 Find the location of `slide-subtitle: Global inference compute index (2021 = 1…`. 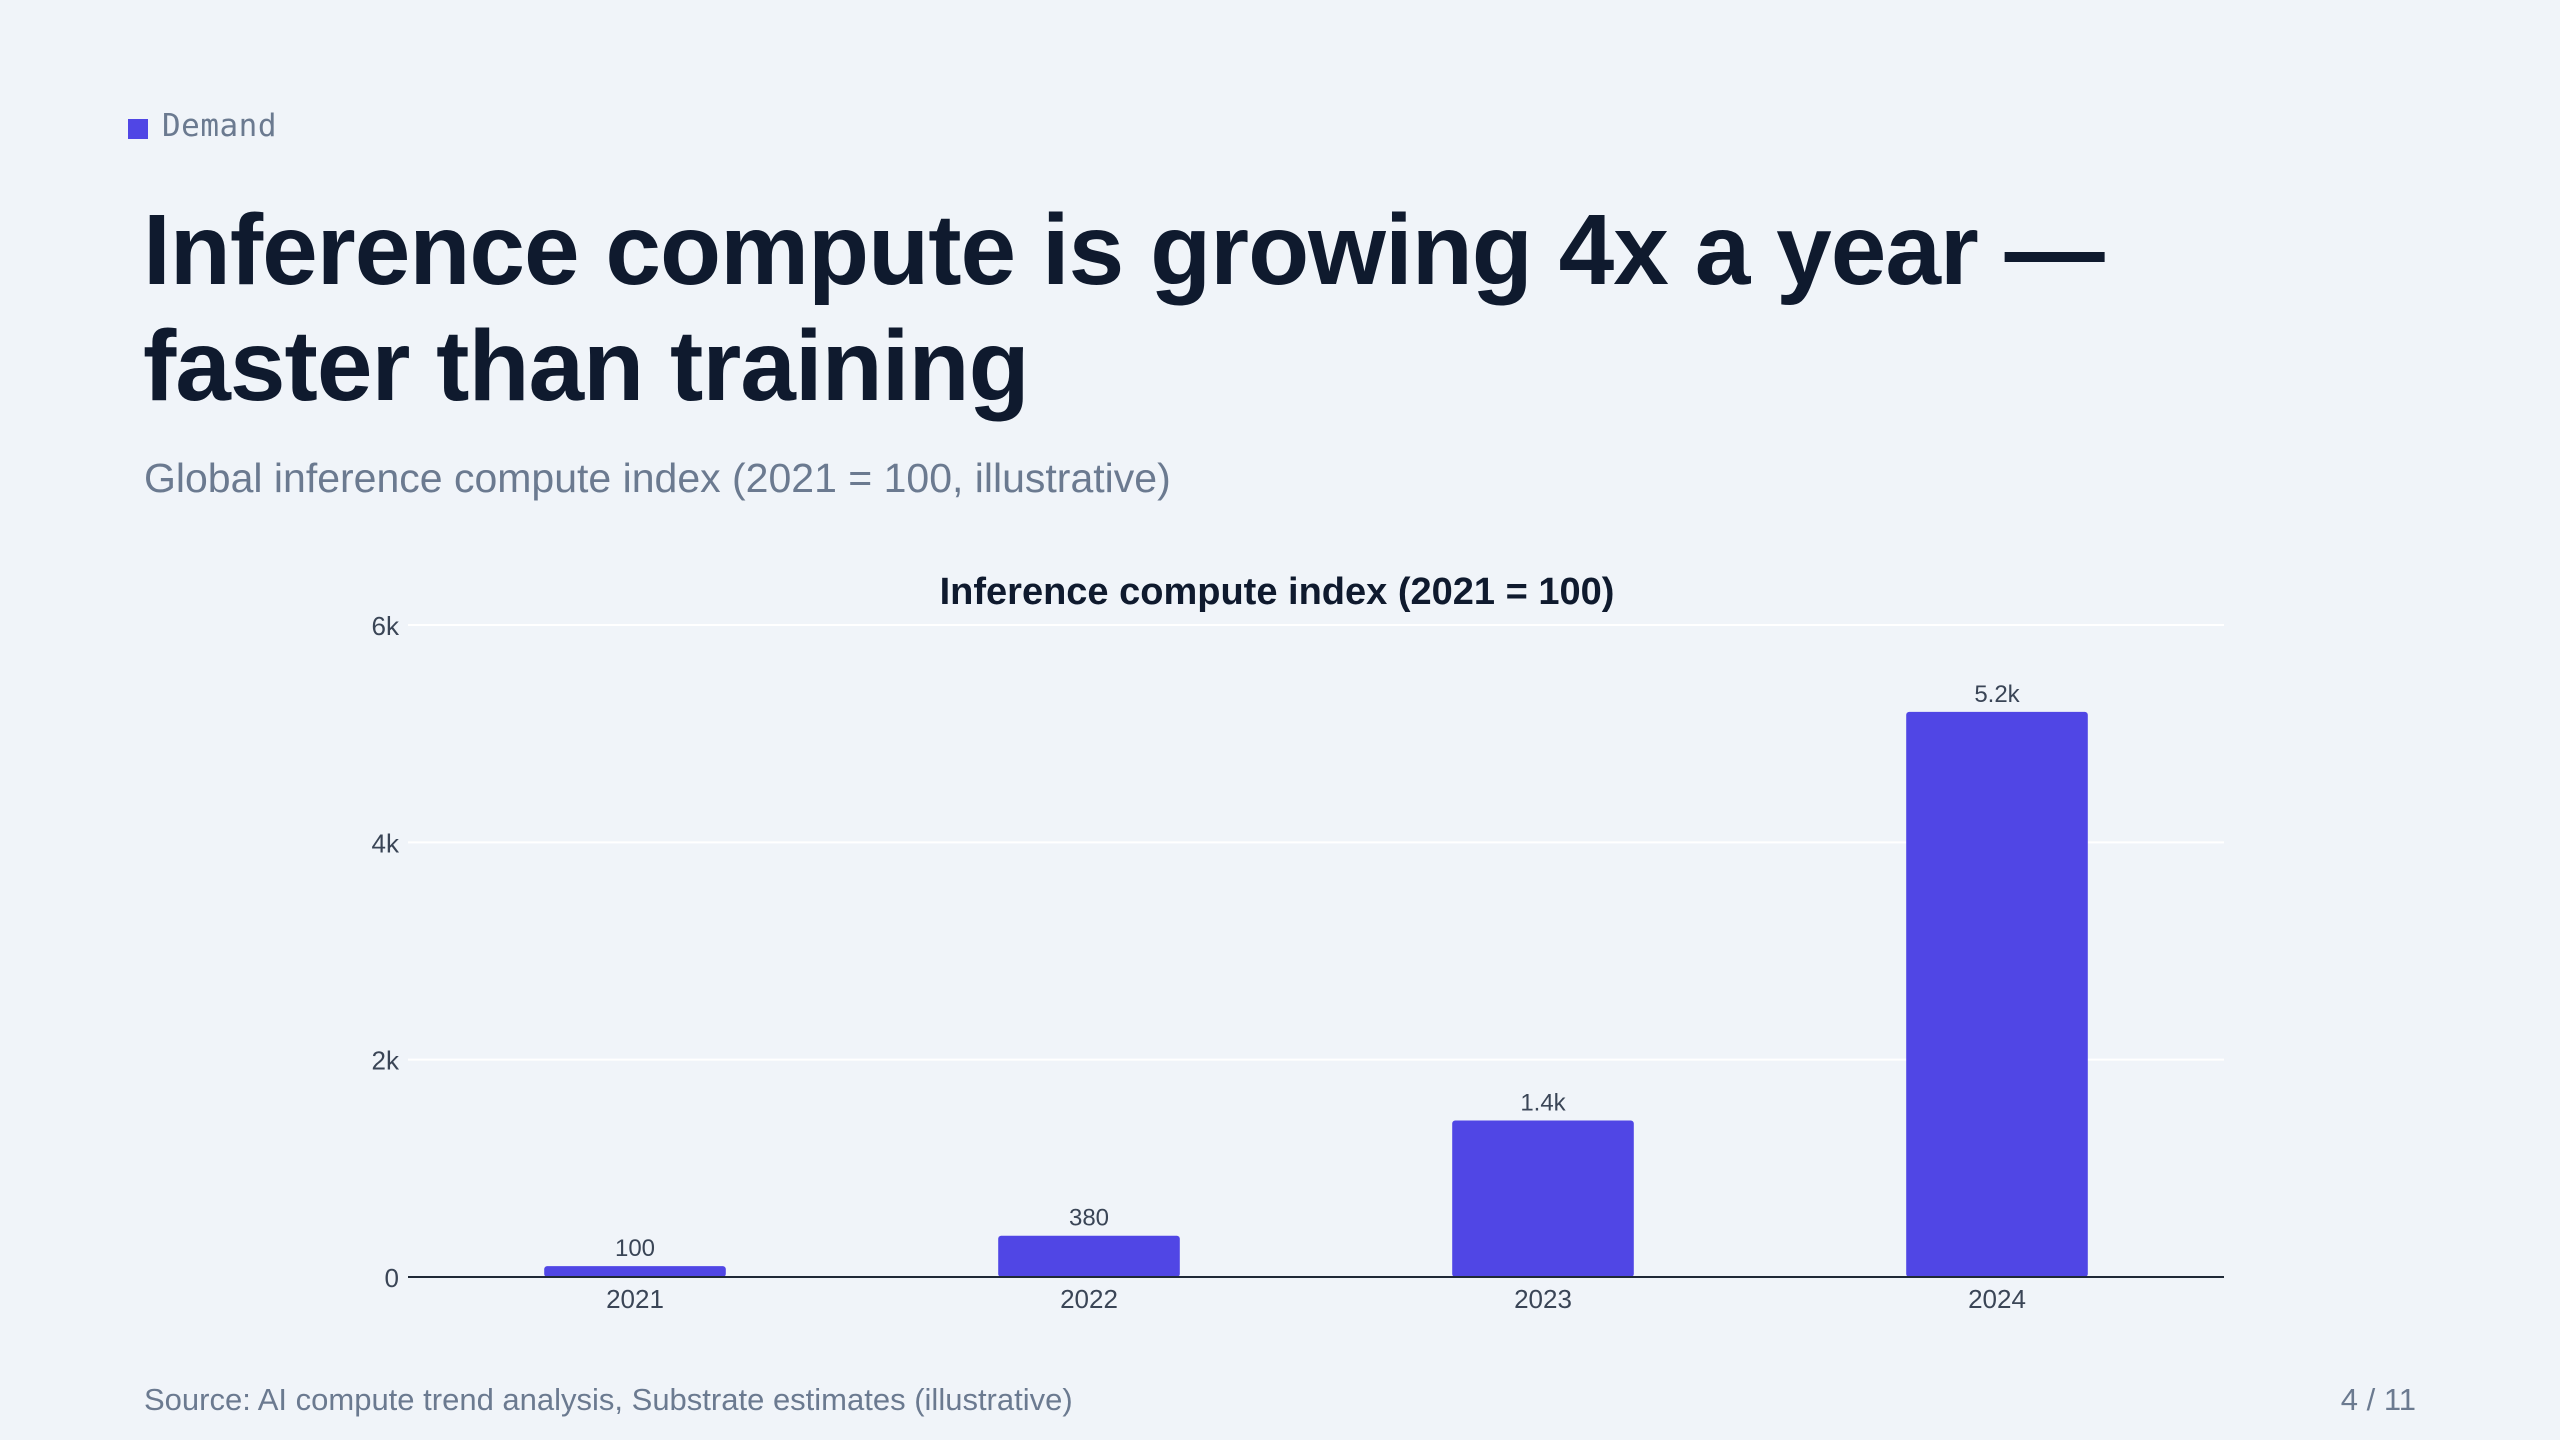

slide-subtitle: Global inference compute index (2021 = 1… is located at coordinates (657, 478).